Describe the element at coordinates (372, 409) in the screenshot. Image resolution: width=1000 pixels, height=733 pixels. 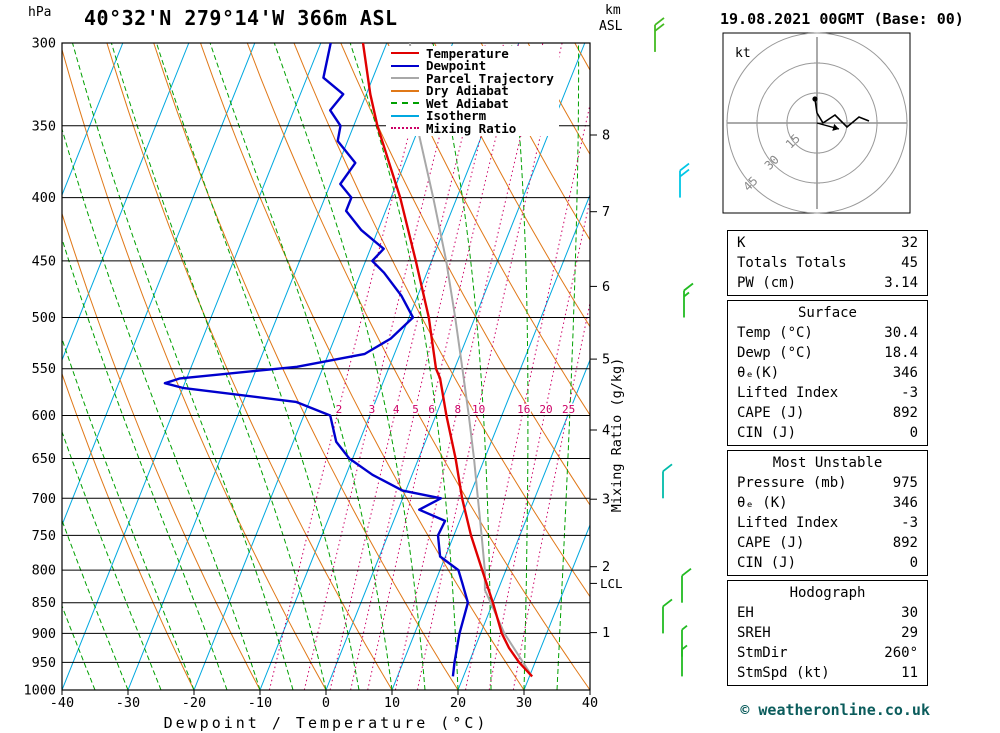
I see `mixing-ratio-value: 3` at that location.